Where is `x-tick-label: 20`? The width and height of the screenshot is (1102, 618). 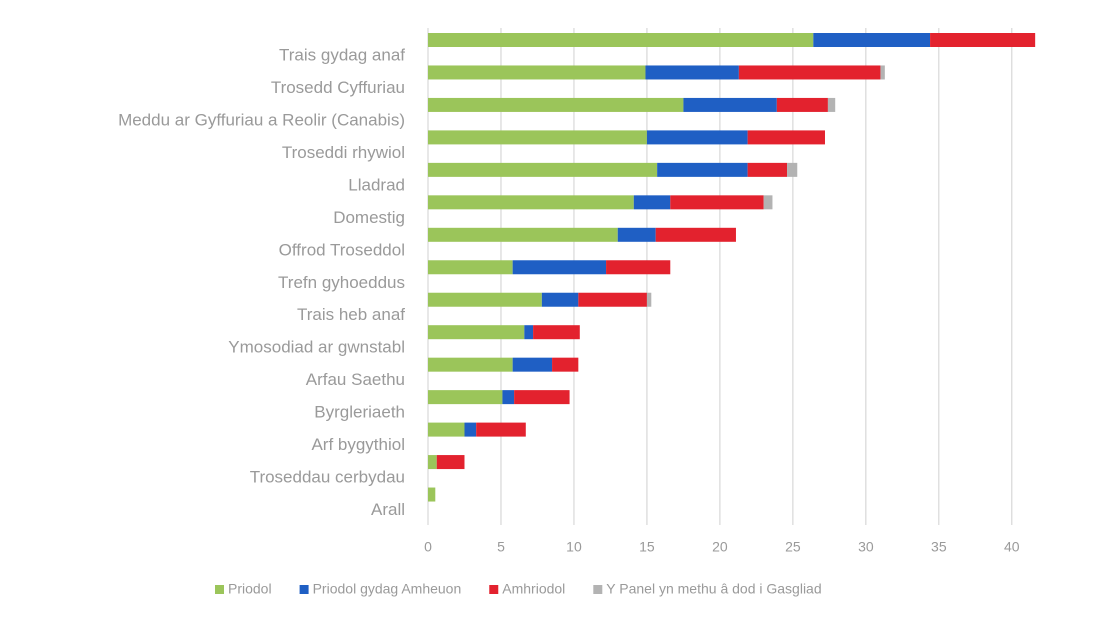
x-tick-label: 20 is located at coordinates (720, 547).